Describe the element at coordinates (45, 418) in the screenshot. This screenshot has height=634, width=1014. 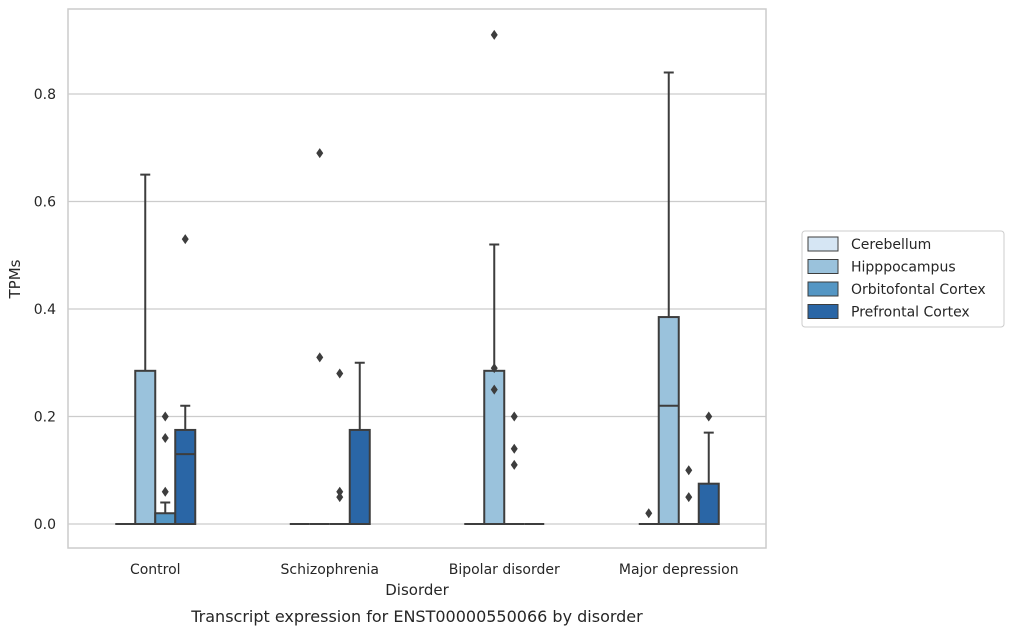
I see `y-tick-label: 0.2` at that location.